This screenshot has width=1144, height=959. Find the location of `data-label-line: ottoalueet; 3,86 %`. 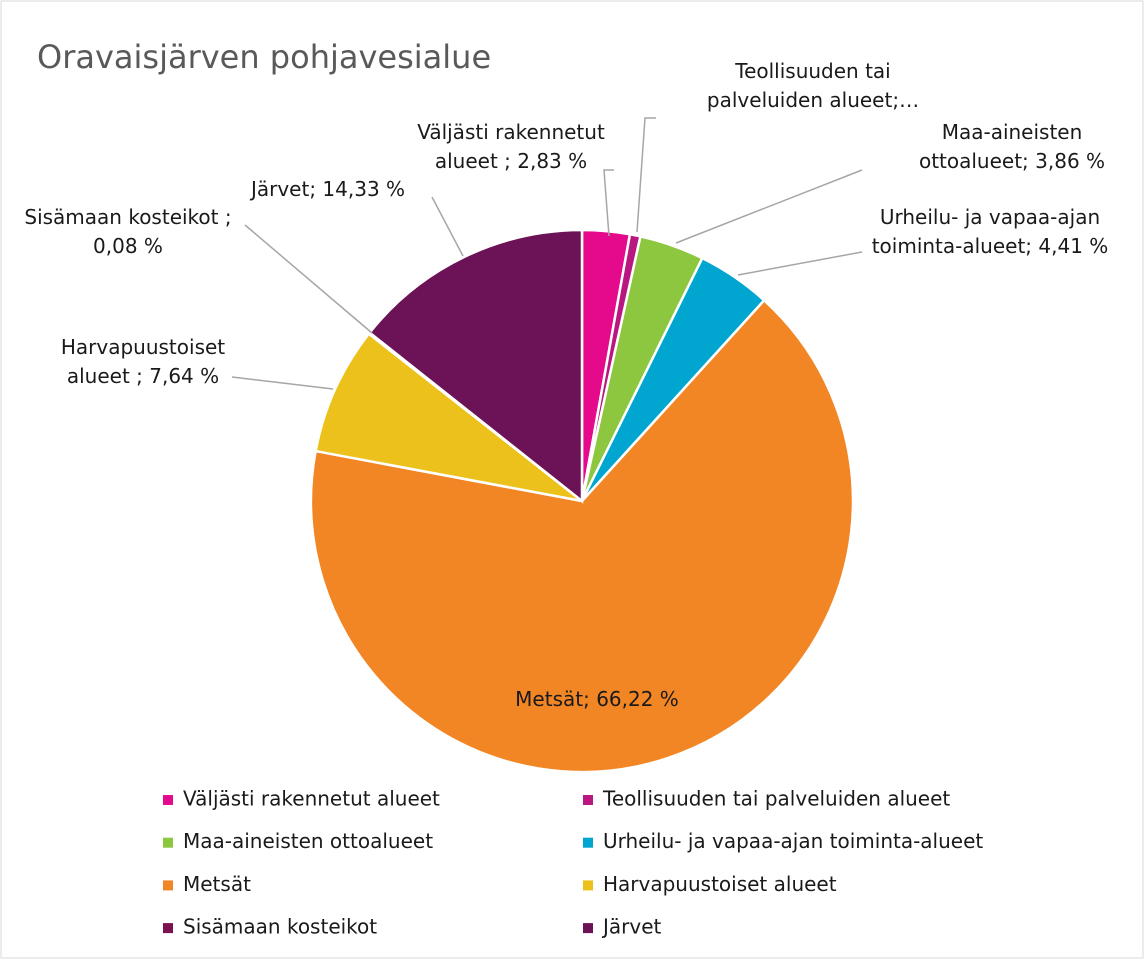

data-label-line: ottoalueet; 3,86 % is located at coordinates (1012, 161).